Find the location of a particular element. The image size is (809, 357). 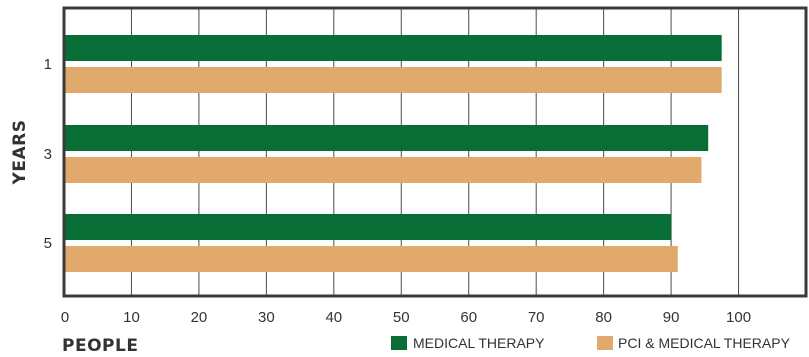

legend-label-medical-therapy: MEDICAL THERAPY is located at coordinates (479, 343).